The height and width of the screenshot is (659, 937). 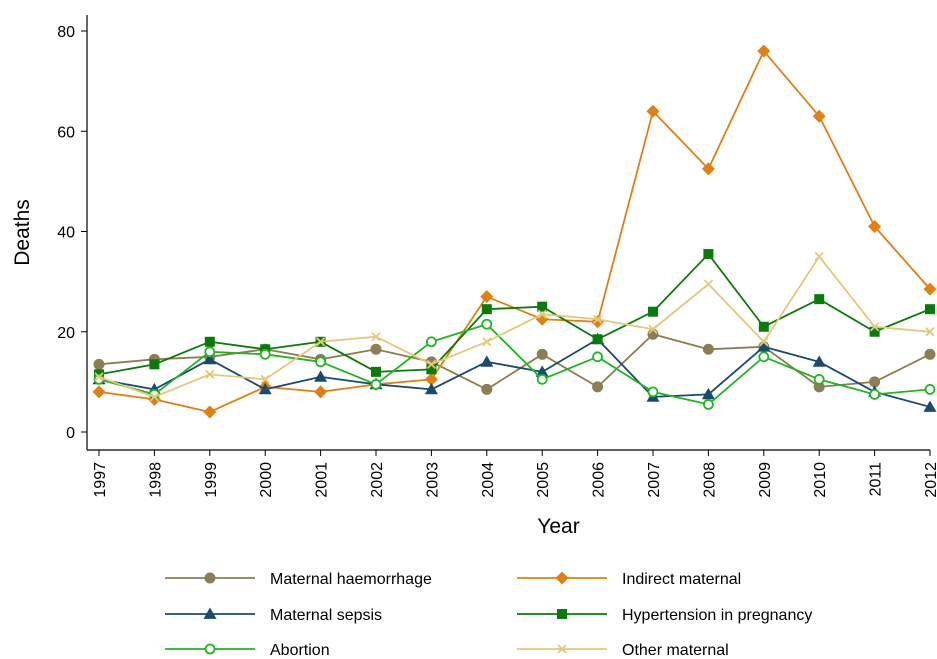 I want to click on series-line-maternal-haemorrhage, so click(x=514, y=362).